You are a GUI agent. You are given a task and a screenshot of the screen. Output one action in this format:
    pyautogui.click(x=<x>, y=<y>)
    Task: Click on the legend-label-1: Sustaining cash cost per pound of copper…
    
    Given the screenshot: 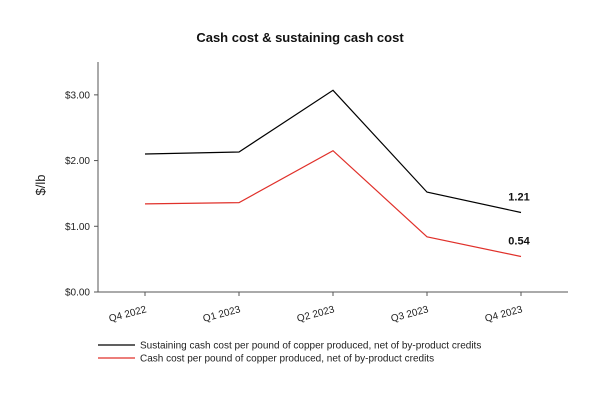 What is the action you would take?
    pyautogui.click(x=310, y=346)
    